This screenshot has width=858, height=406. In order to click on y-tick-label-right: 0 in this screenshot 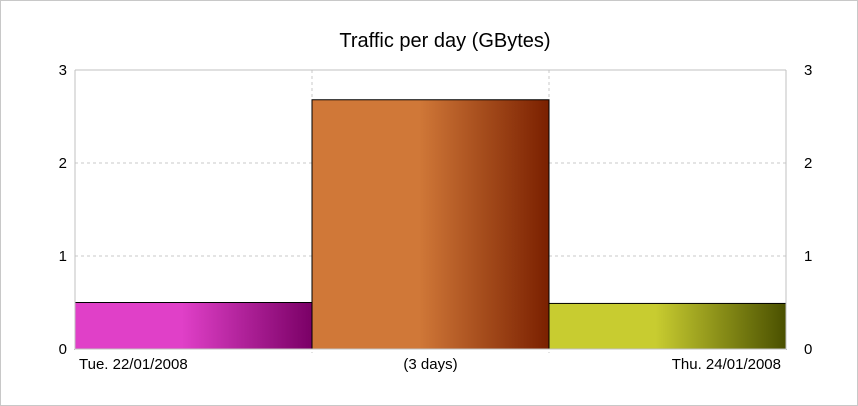, I will do `click(808, 349)`.